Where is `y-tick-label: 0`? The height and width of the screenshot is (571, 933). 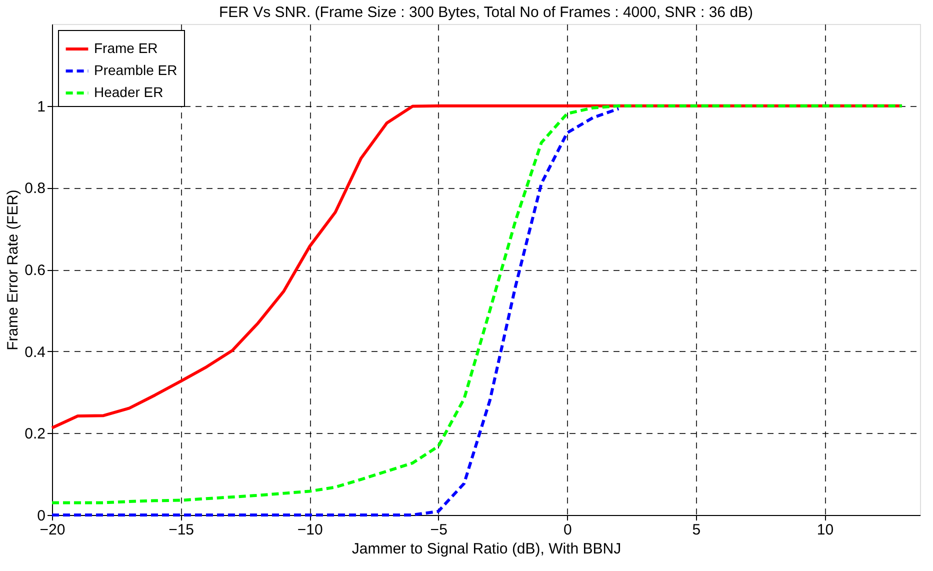 y-tick-label: 0 is located at coordinates (41, 516).